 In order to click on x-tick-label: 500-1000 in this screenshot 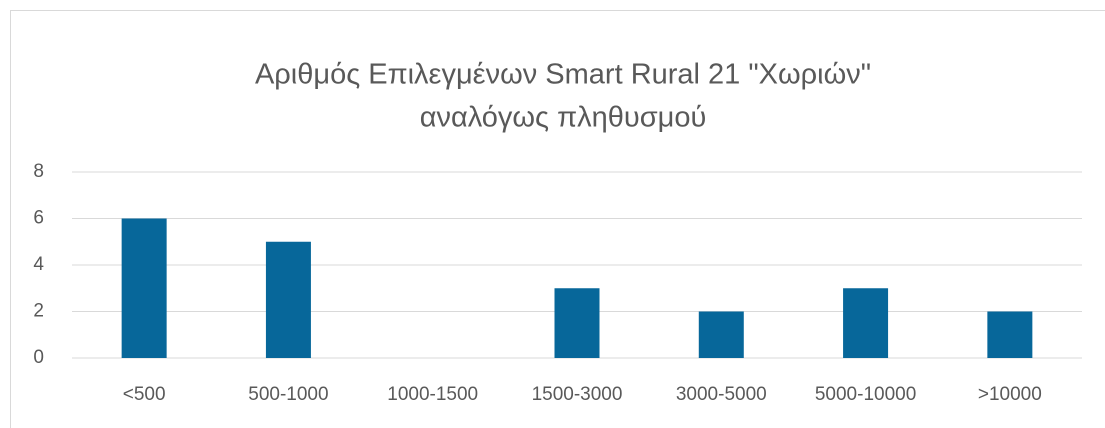, I will do `click(288, 394)`.